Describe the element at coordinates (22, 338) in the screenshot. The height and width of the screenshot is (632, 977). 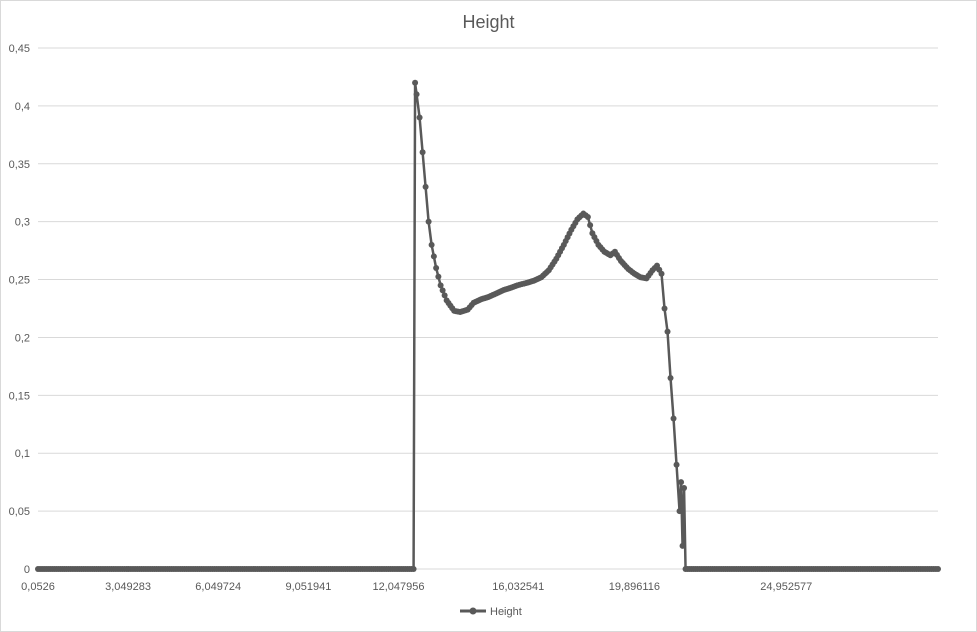
I see `y-tick-label: 0,2` at that location.